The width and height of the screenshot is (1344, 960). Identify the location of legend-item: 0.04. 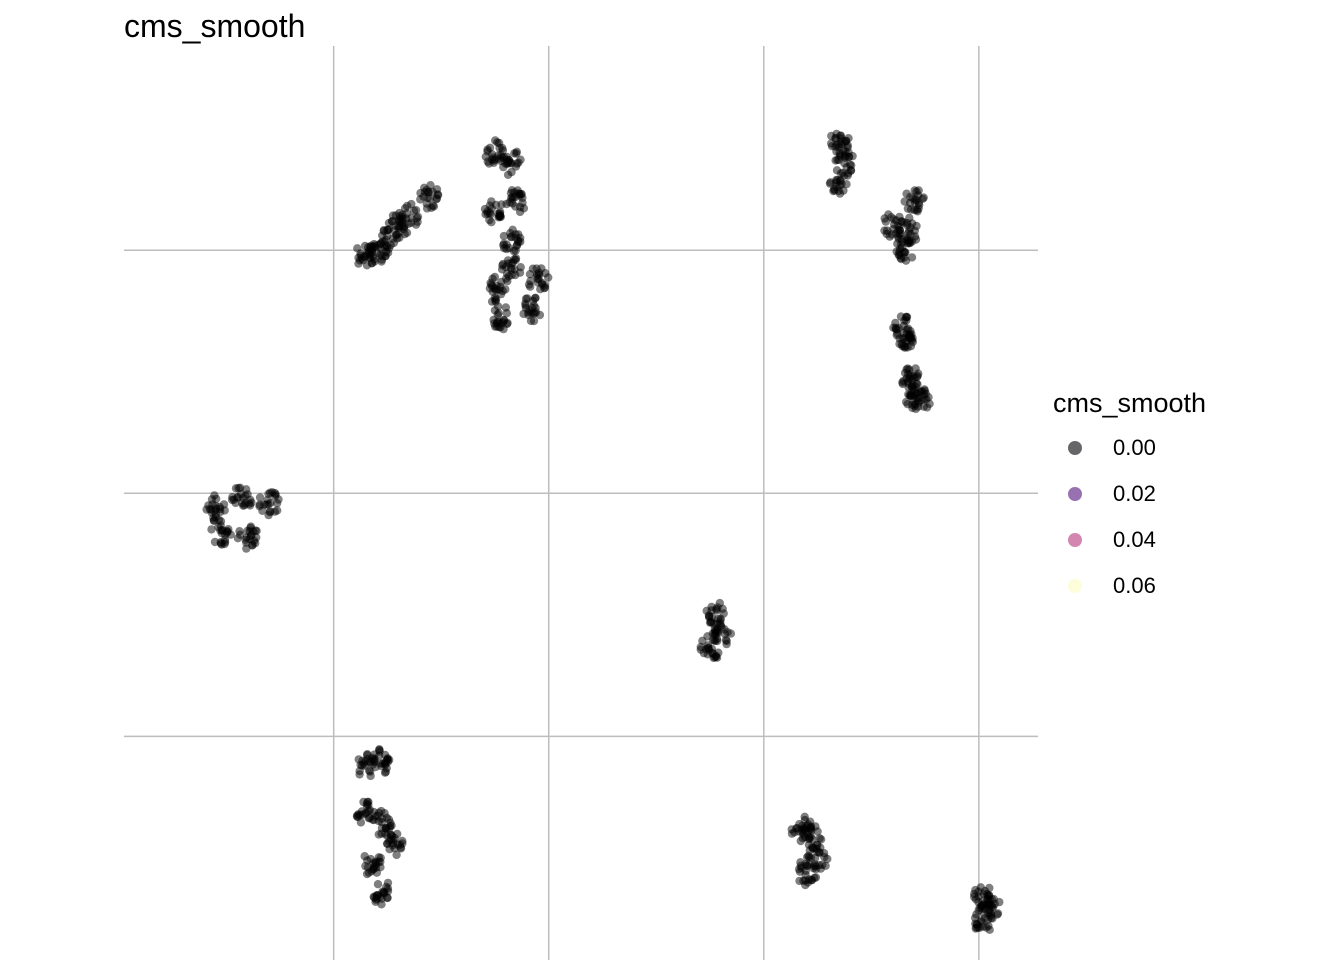
(1129, 548).